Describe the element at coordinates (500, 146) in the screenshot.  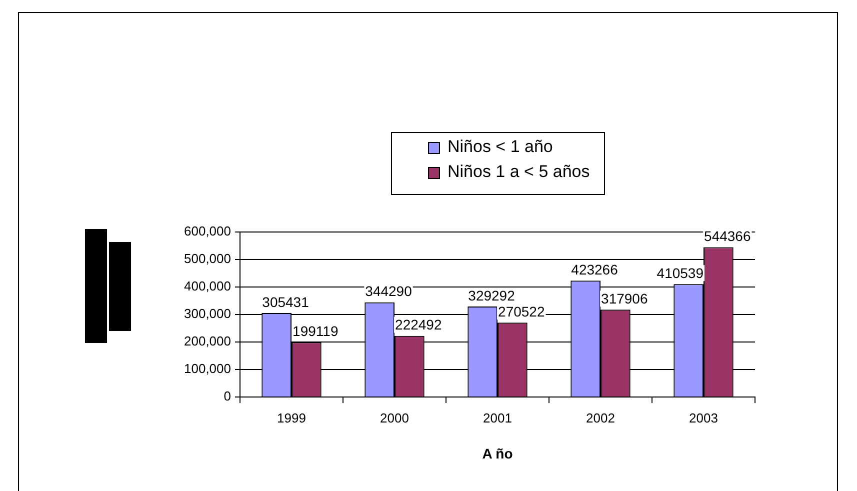
I see `legend-label: Niños < 1 año` at that location.